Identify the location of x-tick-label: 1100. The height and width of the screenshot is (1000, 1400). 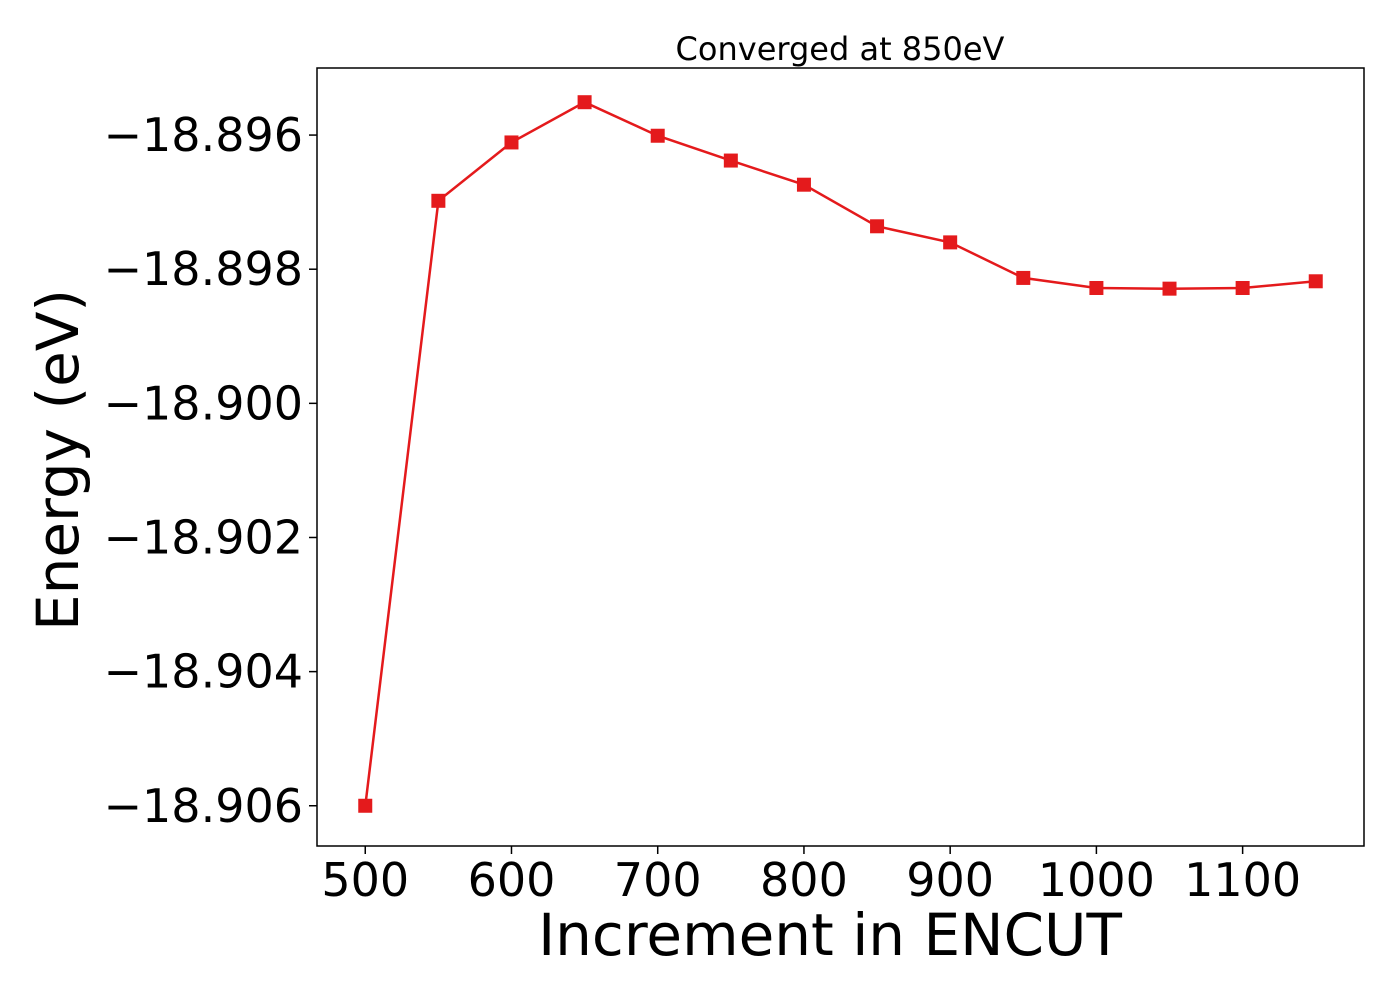
(1242, 880).